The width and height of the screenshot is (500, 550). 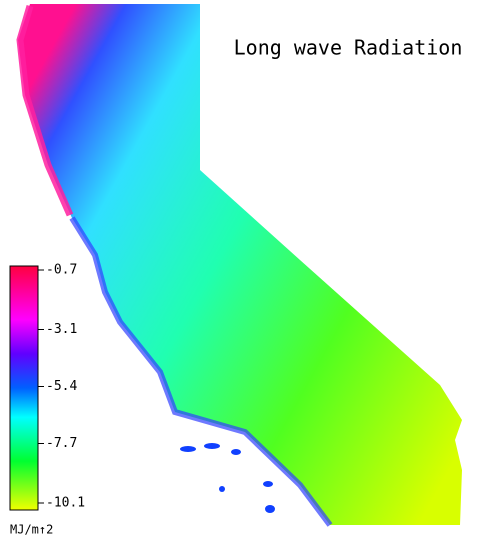 I want to click on color-legend: MJ/m↑2 -0.7 -3.1 -5.4 -7.7 -10.1, so click(x=47, y=400).